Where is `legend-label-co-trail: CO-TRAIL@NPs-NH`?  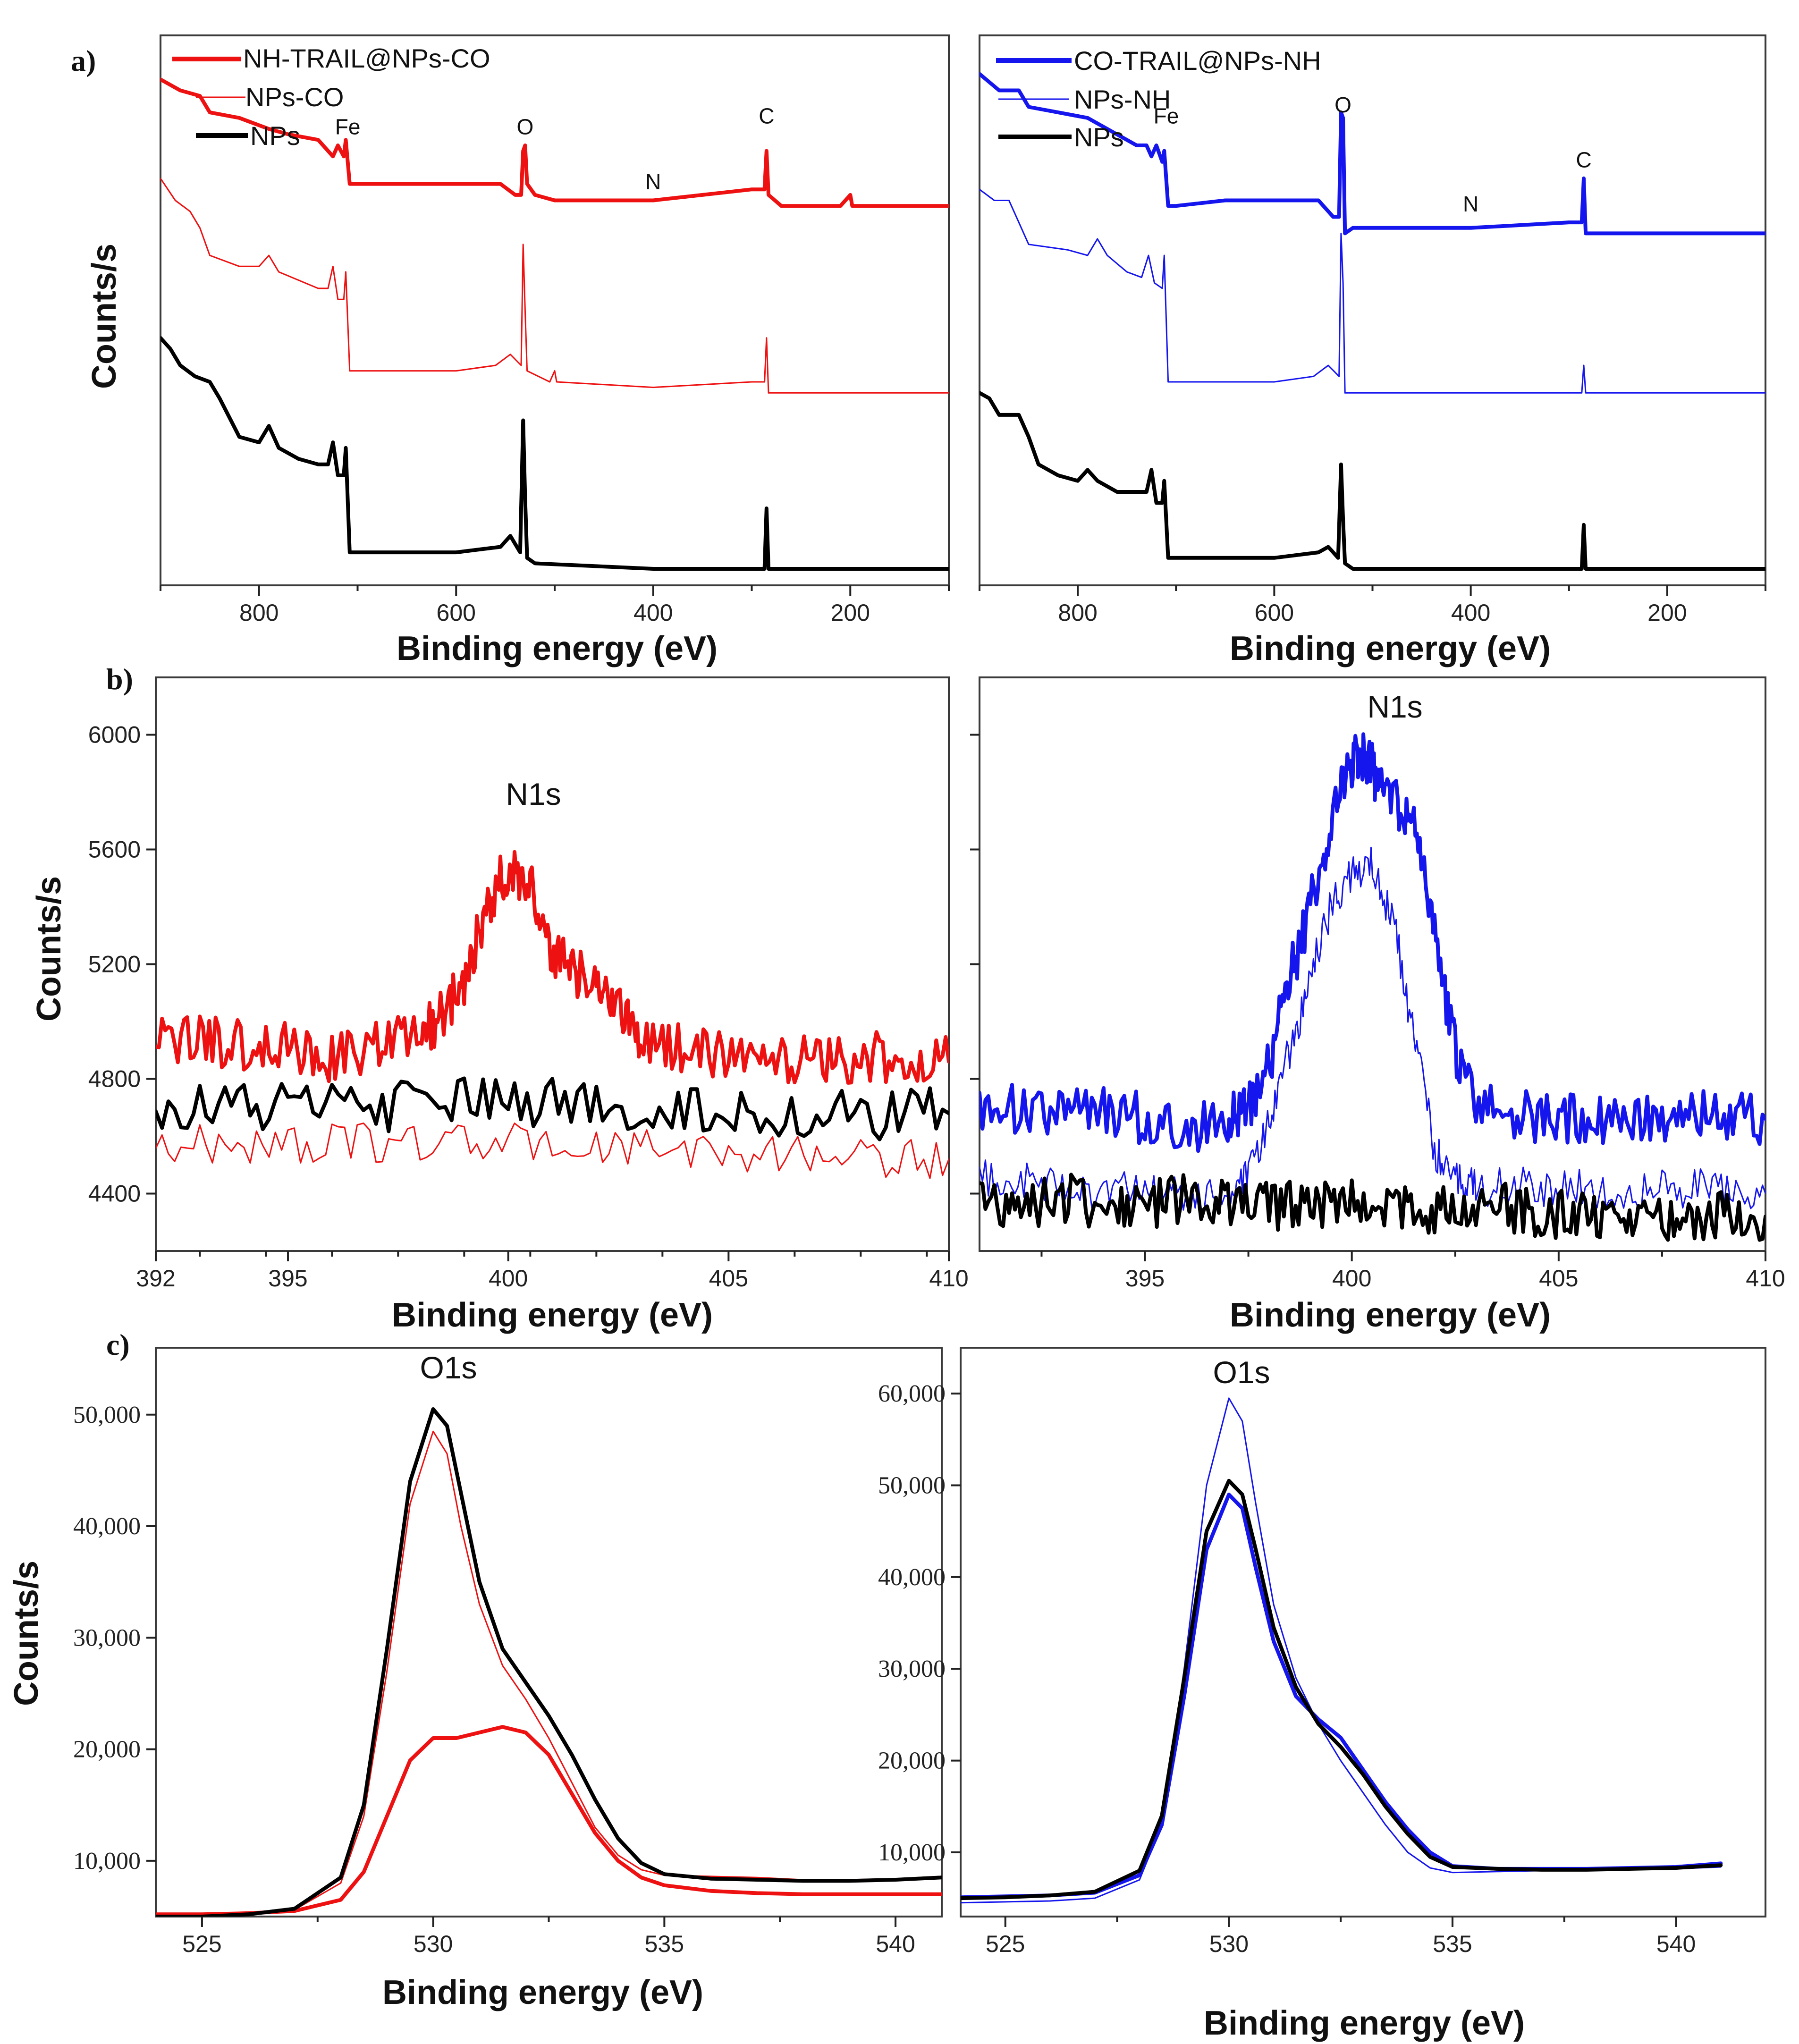 legend-label-co-trail: CO-TRAIL@NPs-NH is located at coordinates (1197, 61).